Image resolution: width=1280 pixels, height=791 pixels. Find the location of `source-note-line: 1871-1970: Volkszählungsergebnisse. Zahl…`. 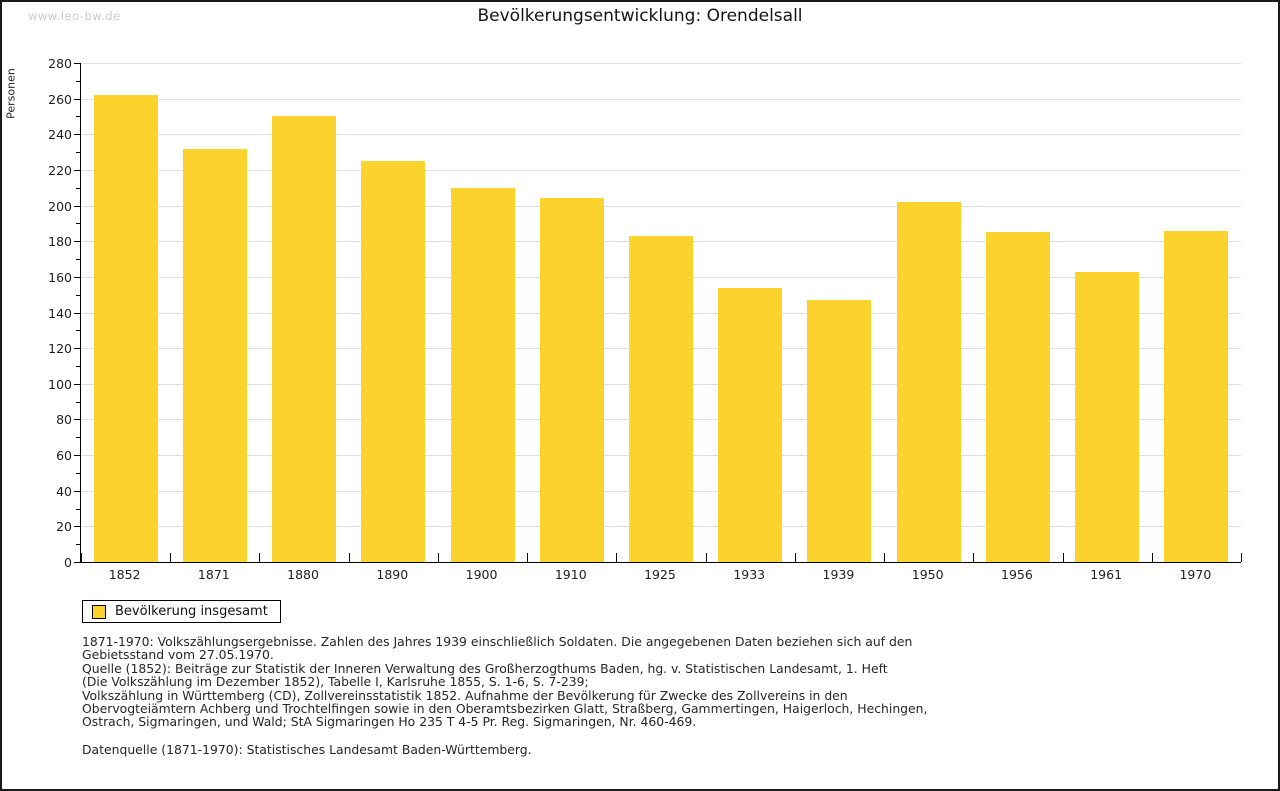

source-note-line: 1871-1970: Volkszählungsergebnisse. Zahl… is located at coordinates (497, 641).